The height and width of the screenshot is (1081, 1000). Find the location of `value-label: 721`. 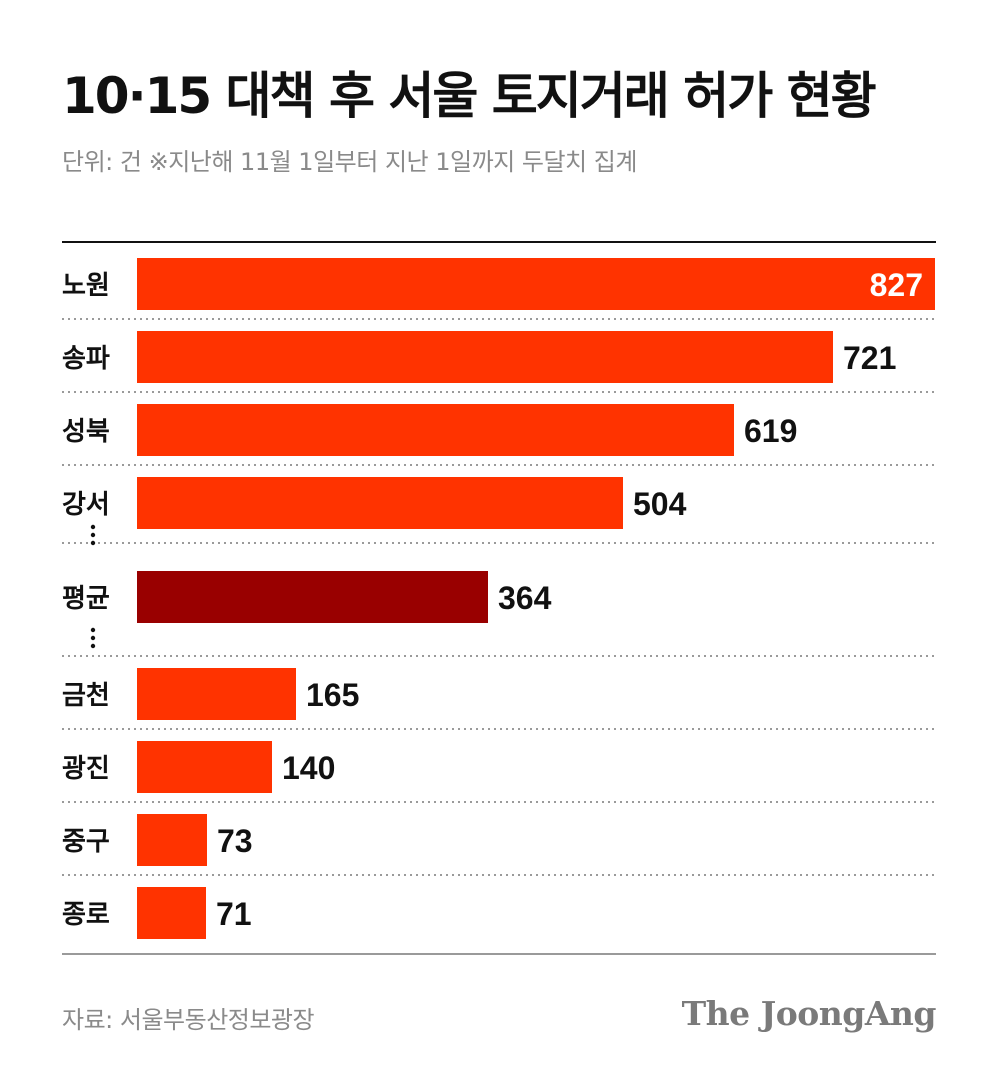

value-label: 721 is located at coordinates (869, 358).